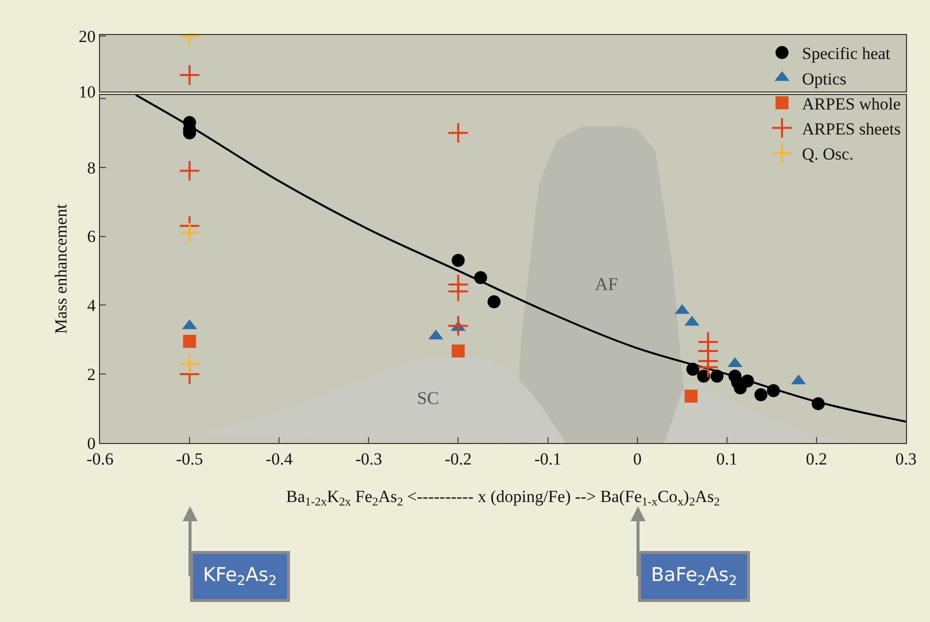  I want to click on y-axis-title: Mass enhancement, so click(61, 269).